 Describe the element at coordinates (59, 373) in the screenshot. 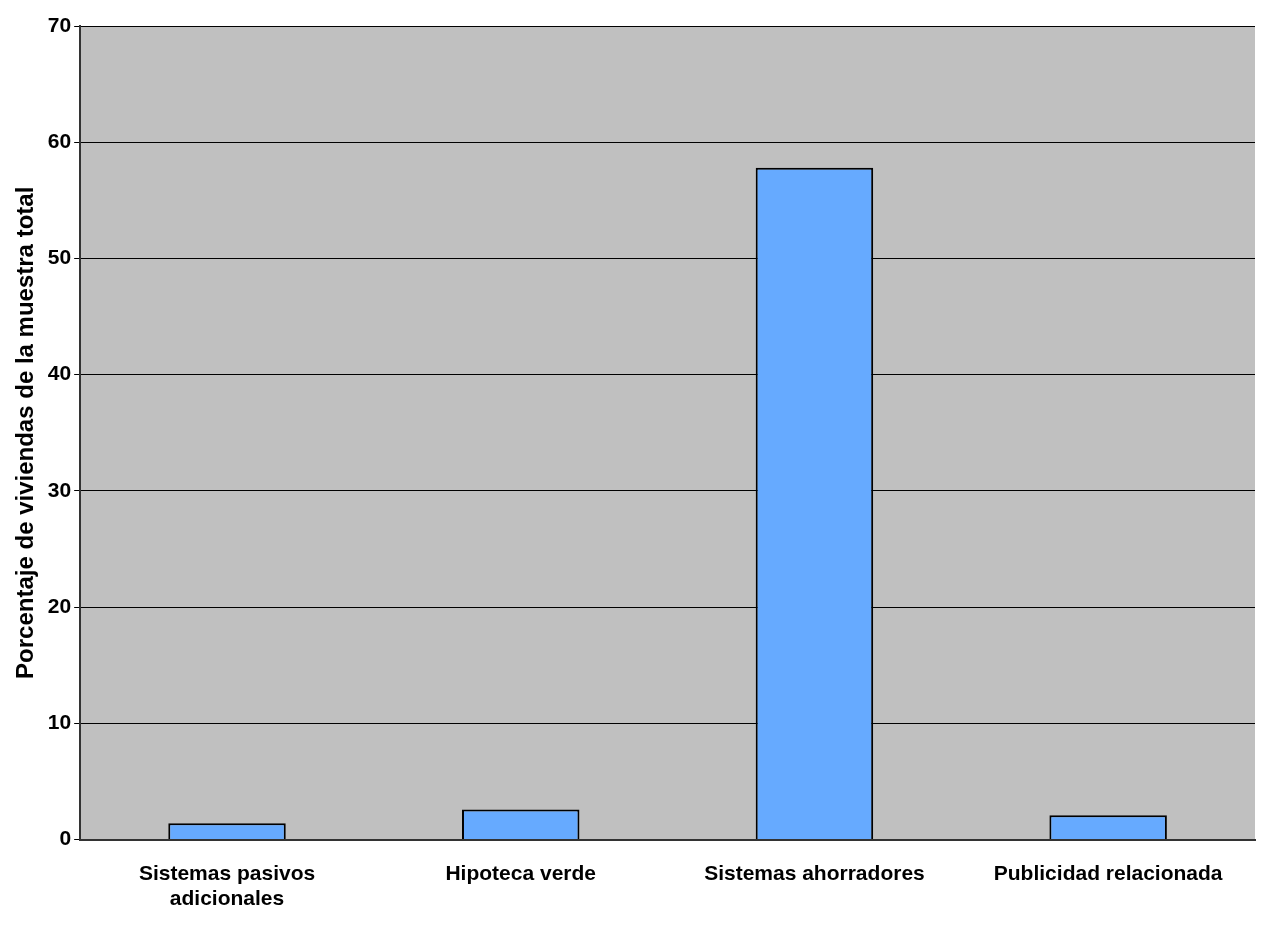

I see `y-tick-label: 40` at that location.